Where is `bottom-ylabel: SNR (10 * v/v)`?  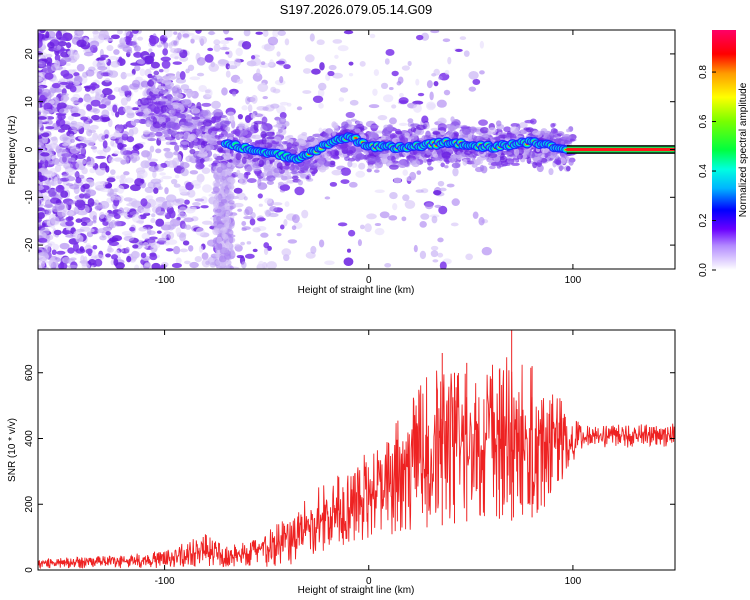 bottom-ylabel: SNR (10 * v/v) is located at coordinates (12, 450).